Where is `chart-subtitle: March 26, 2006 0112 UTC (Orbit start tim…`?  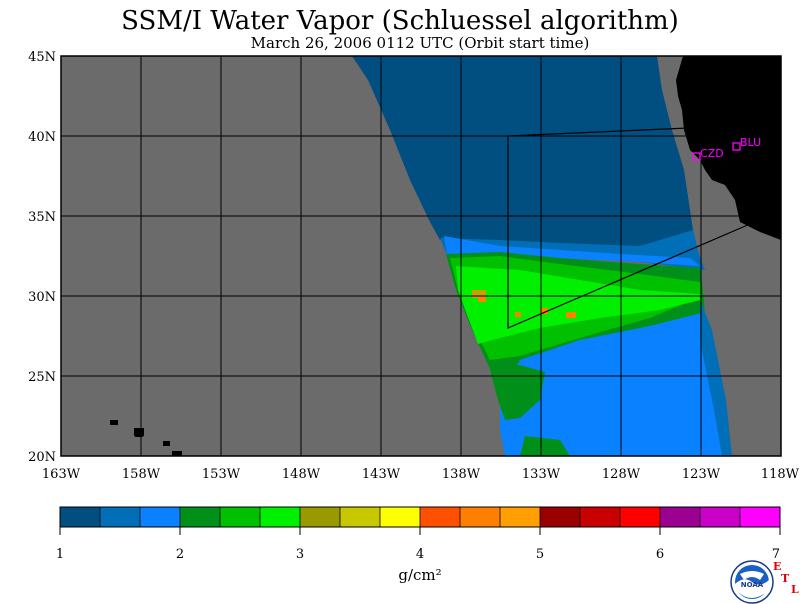
chart-subtitle: March 26, 2006 0112 UTC (Orbit start tim… is located at coordinates (420, 43).